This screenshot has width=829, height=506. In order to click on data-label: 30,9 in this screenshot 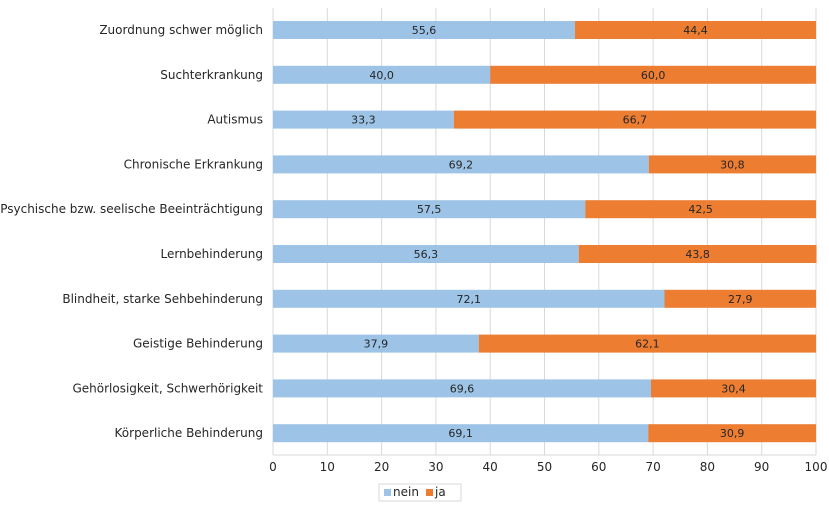, I will do `click(732, 433)`.